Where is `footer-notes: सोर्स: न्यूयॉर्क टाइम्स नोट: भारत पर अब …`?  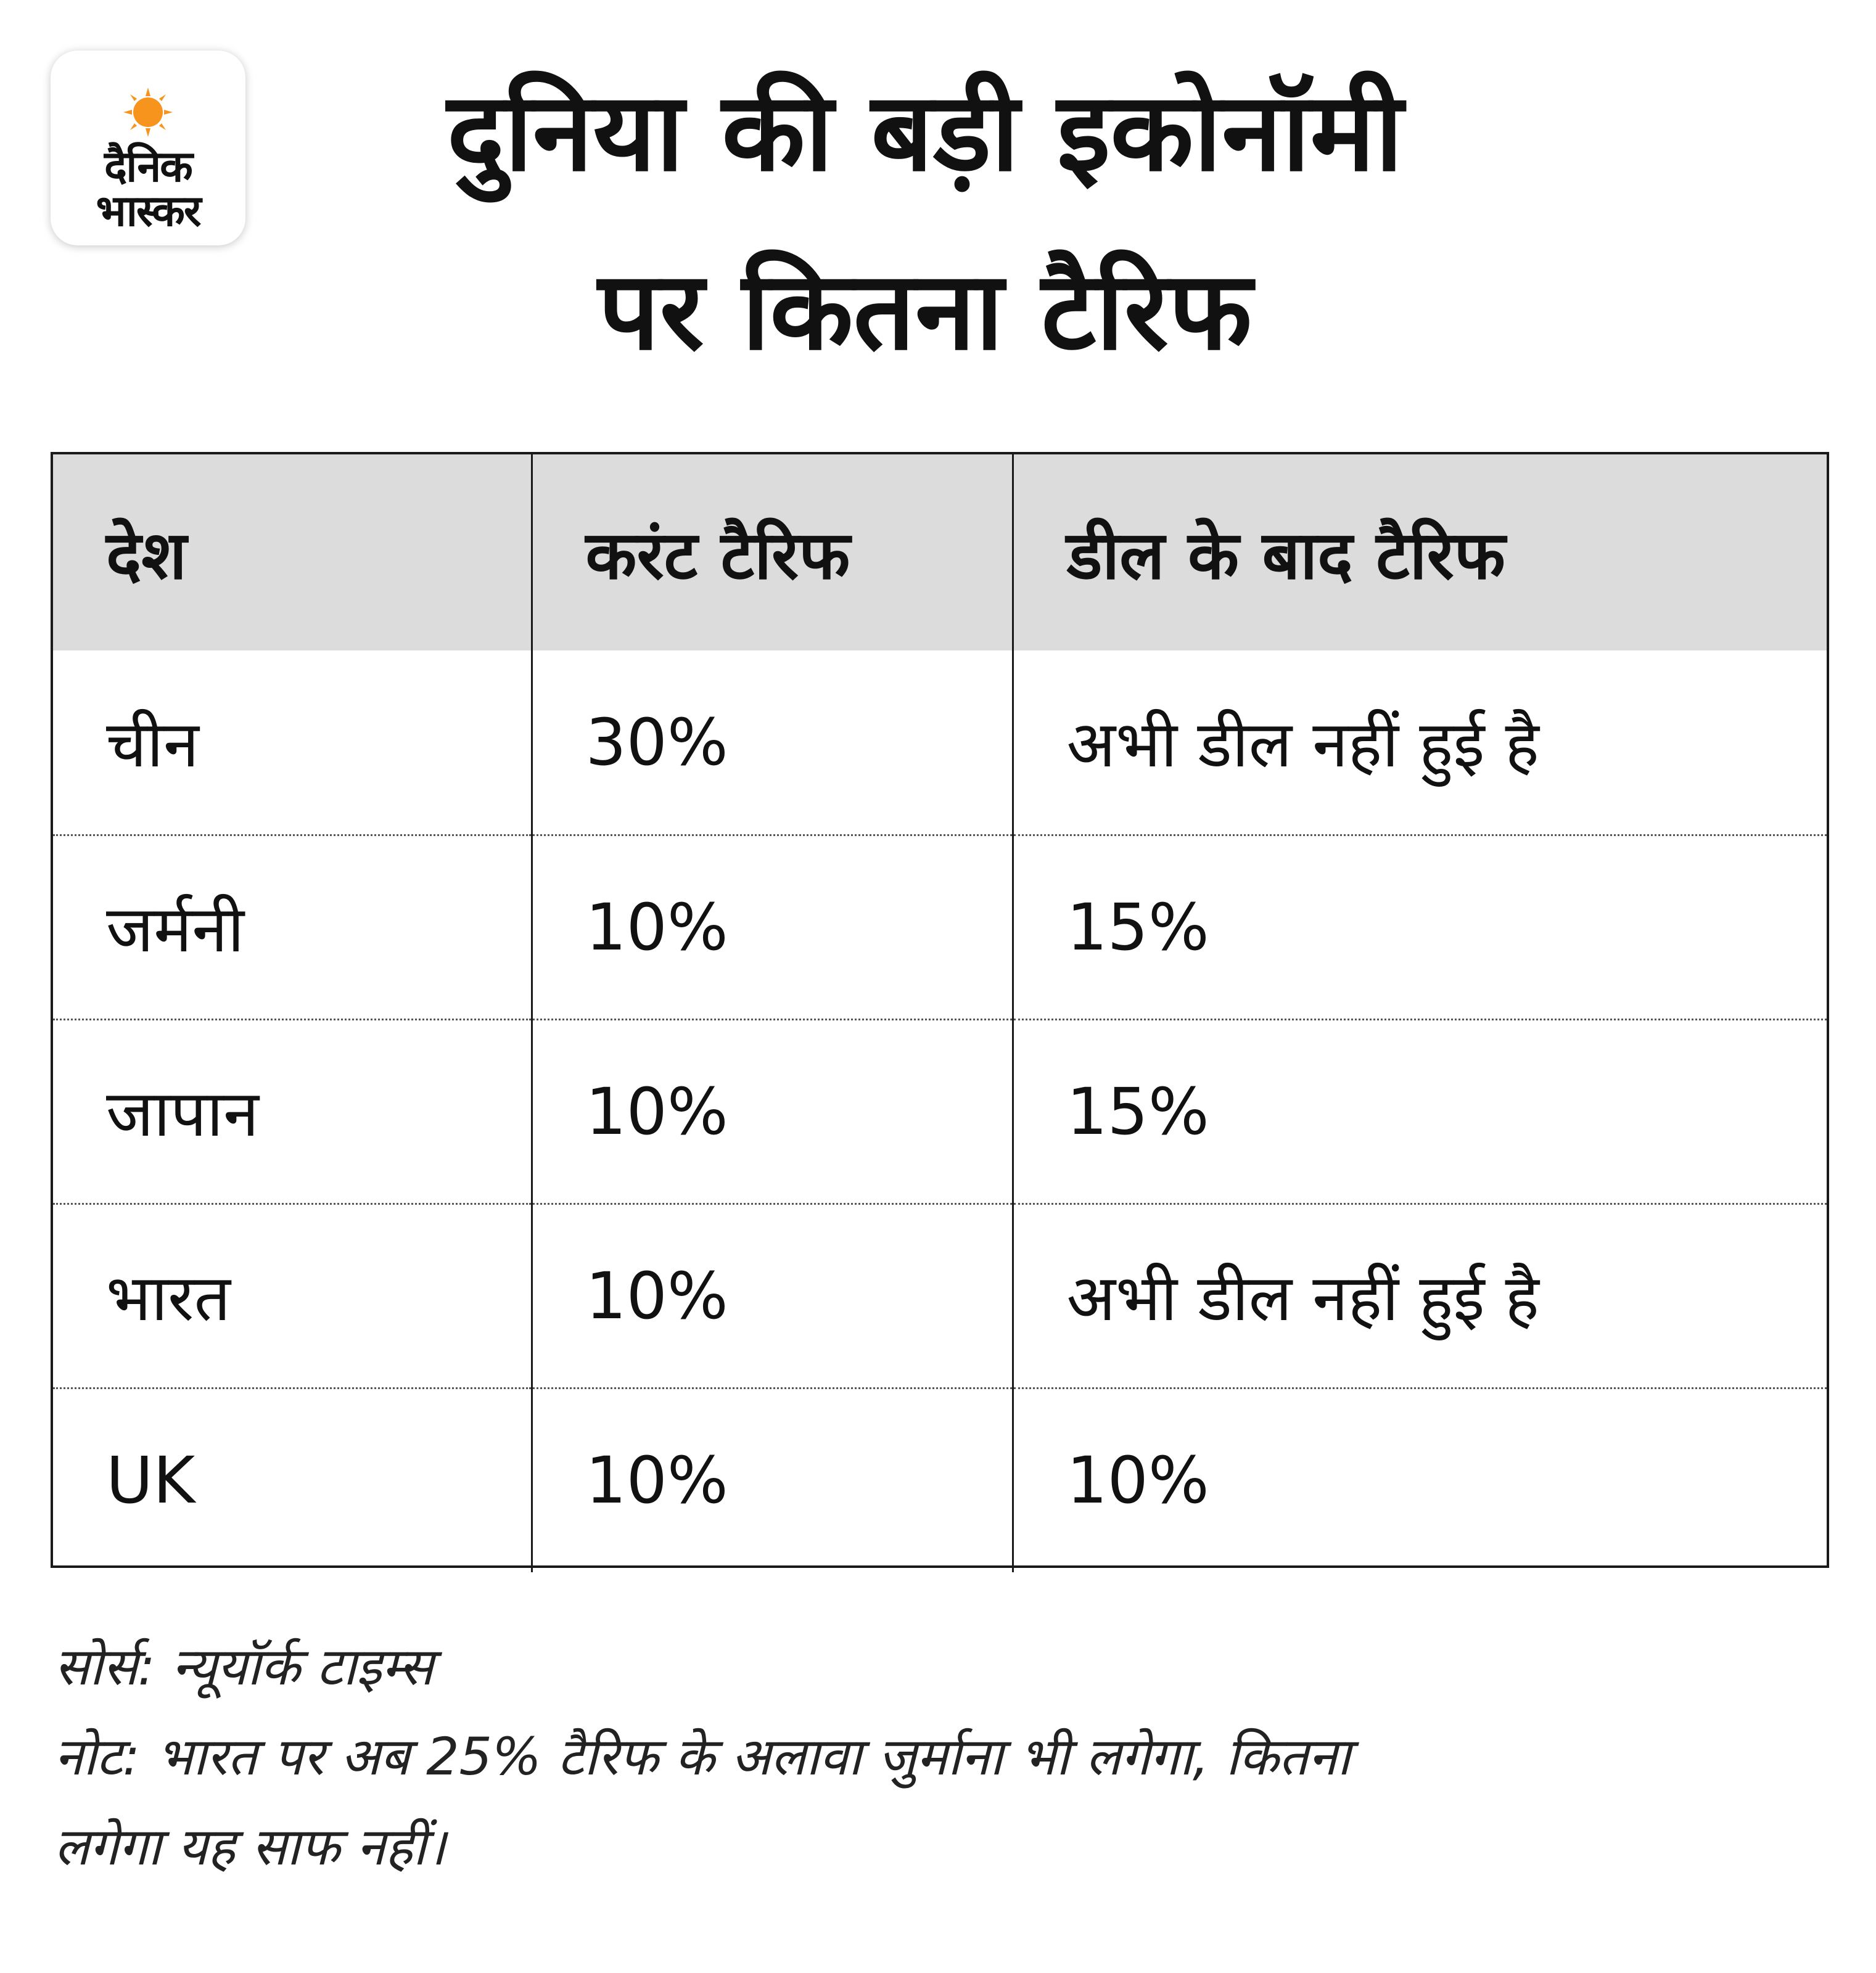
footer-notes: सोर्स: न्यूयॉर्क टाइम्स नोट: भारत पर अब … is located at coordinates (917, 1757).